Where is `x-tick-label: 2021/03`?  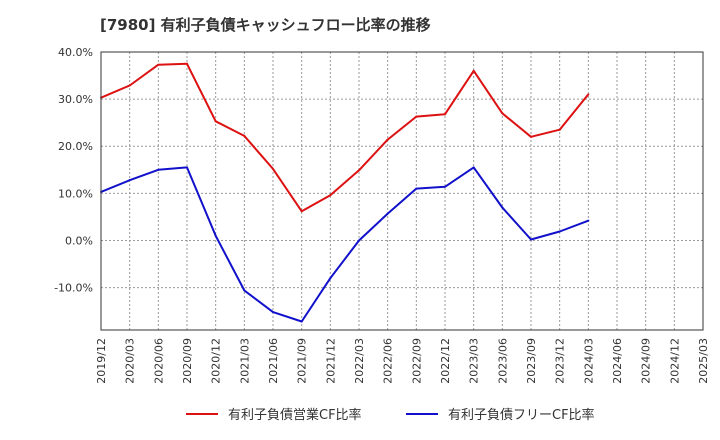
x-tick-label: 2021/03 is located at coordinates (244, 361).